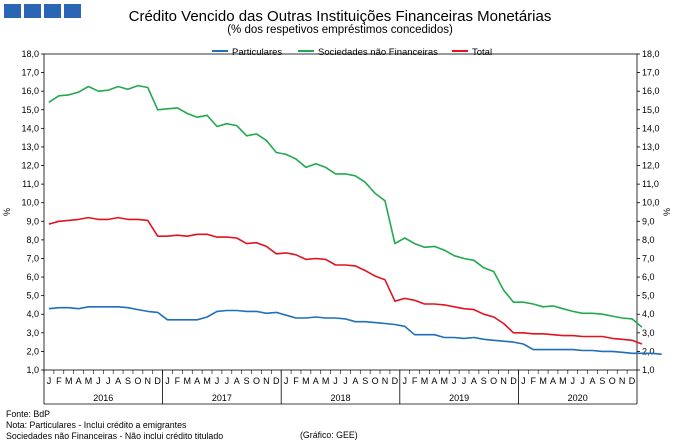  What do you see at coordinates (355, 330) in the screenshot?
I see `series-line-particulares` at bounding box center [355, 330].